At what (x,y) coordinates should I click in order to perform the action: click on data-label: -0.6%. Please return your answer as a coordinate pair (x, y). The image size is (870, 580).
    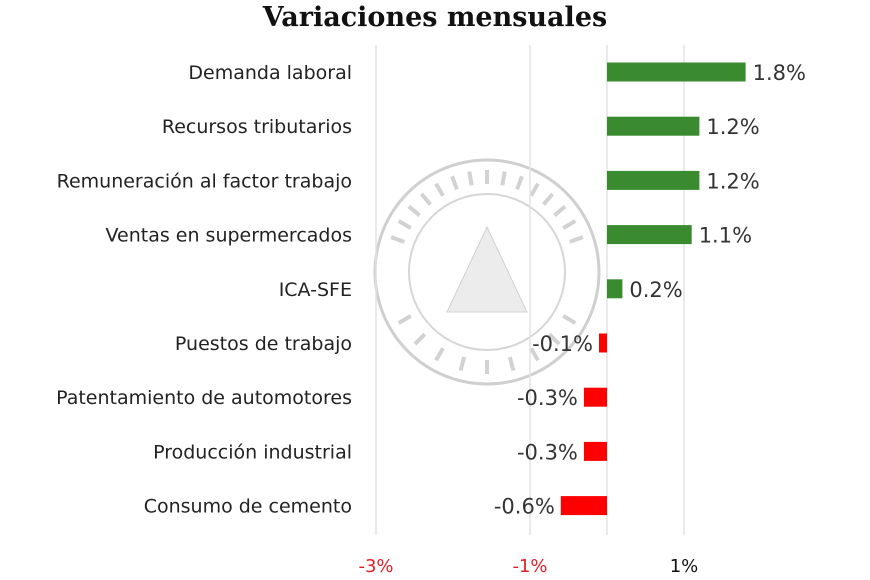
    Looking at the image, I should click on (524, 507).